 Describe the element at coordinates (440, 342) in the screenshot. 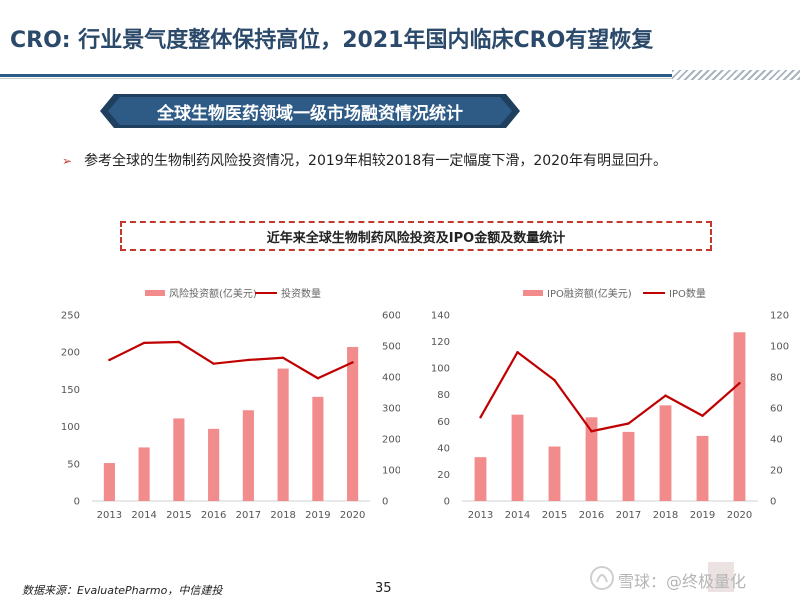

I see `y-left-tick-label: 120` at that location.